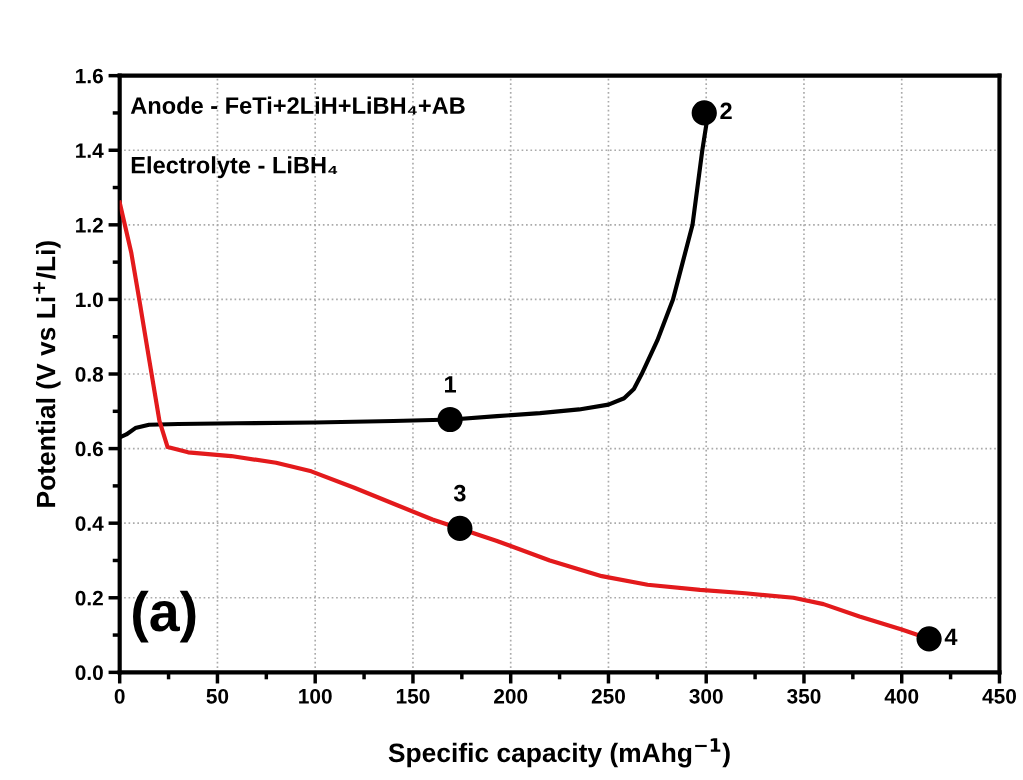 The width and height of the screenshot is (1023, 780). Describe the element at coordinates (726, 111) in the screenshot. I see `annotation: 2` at that location.